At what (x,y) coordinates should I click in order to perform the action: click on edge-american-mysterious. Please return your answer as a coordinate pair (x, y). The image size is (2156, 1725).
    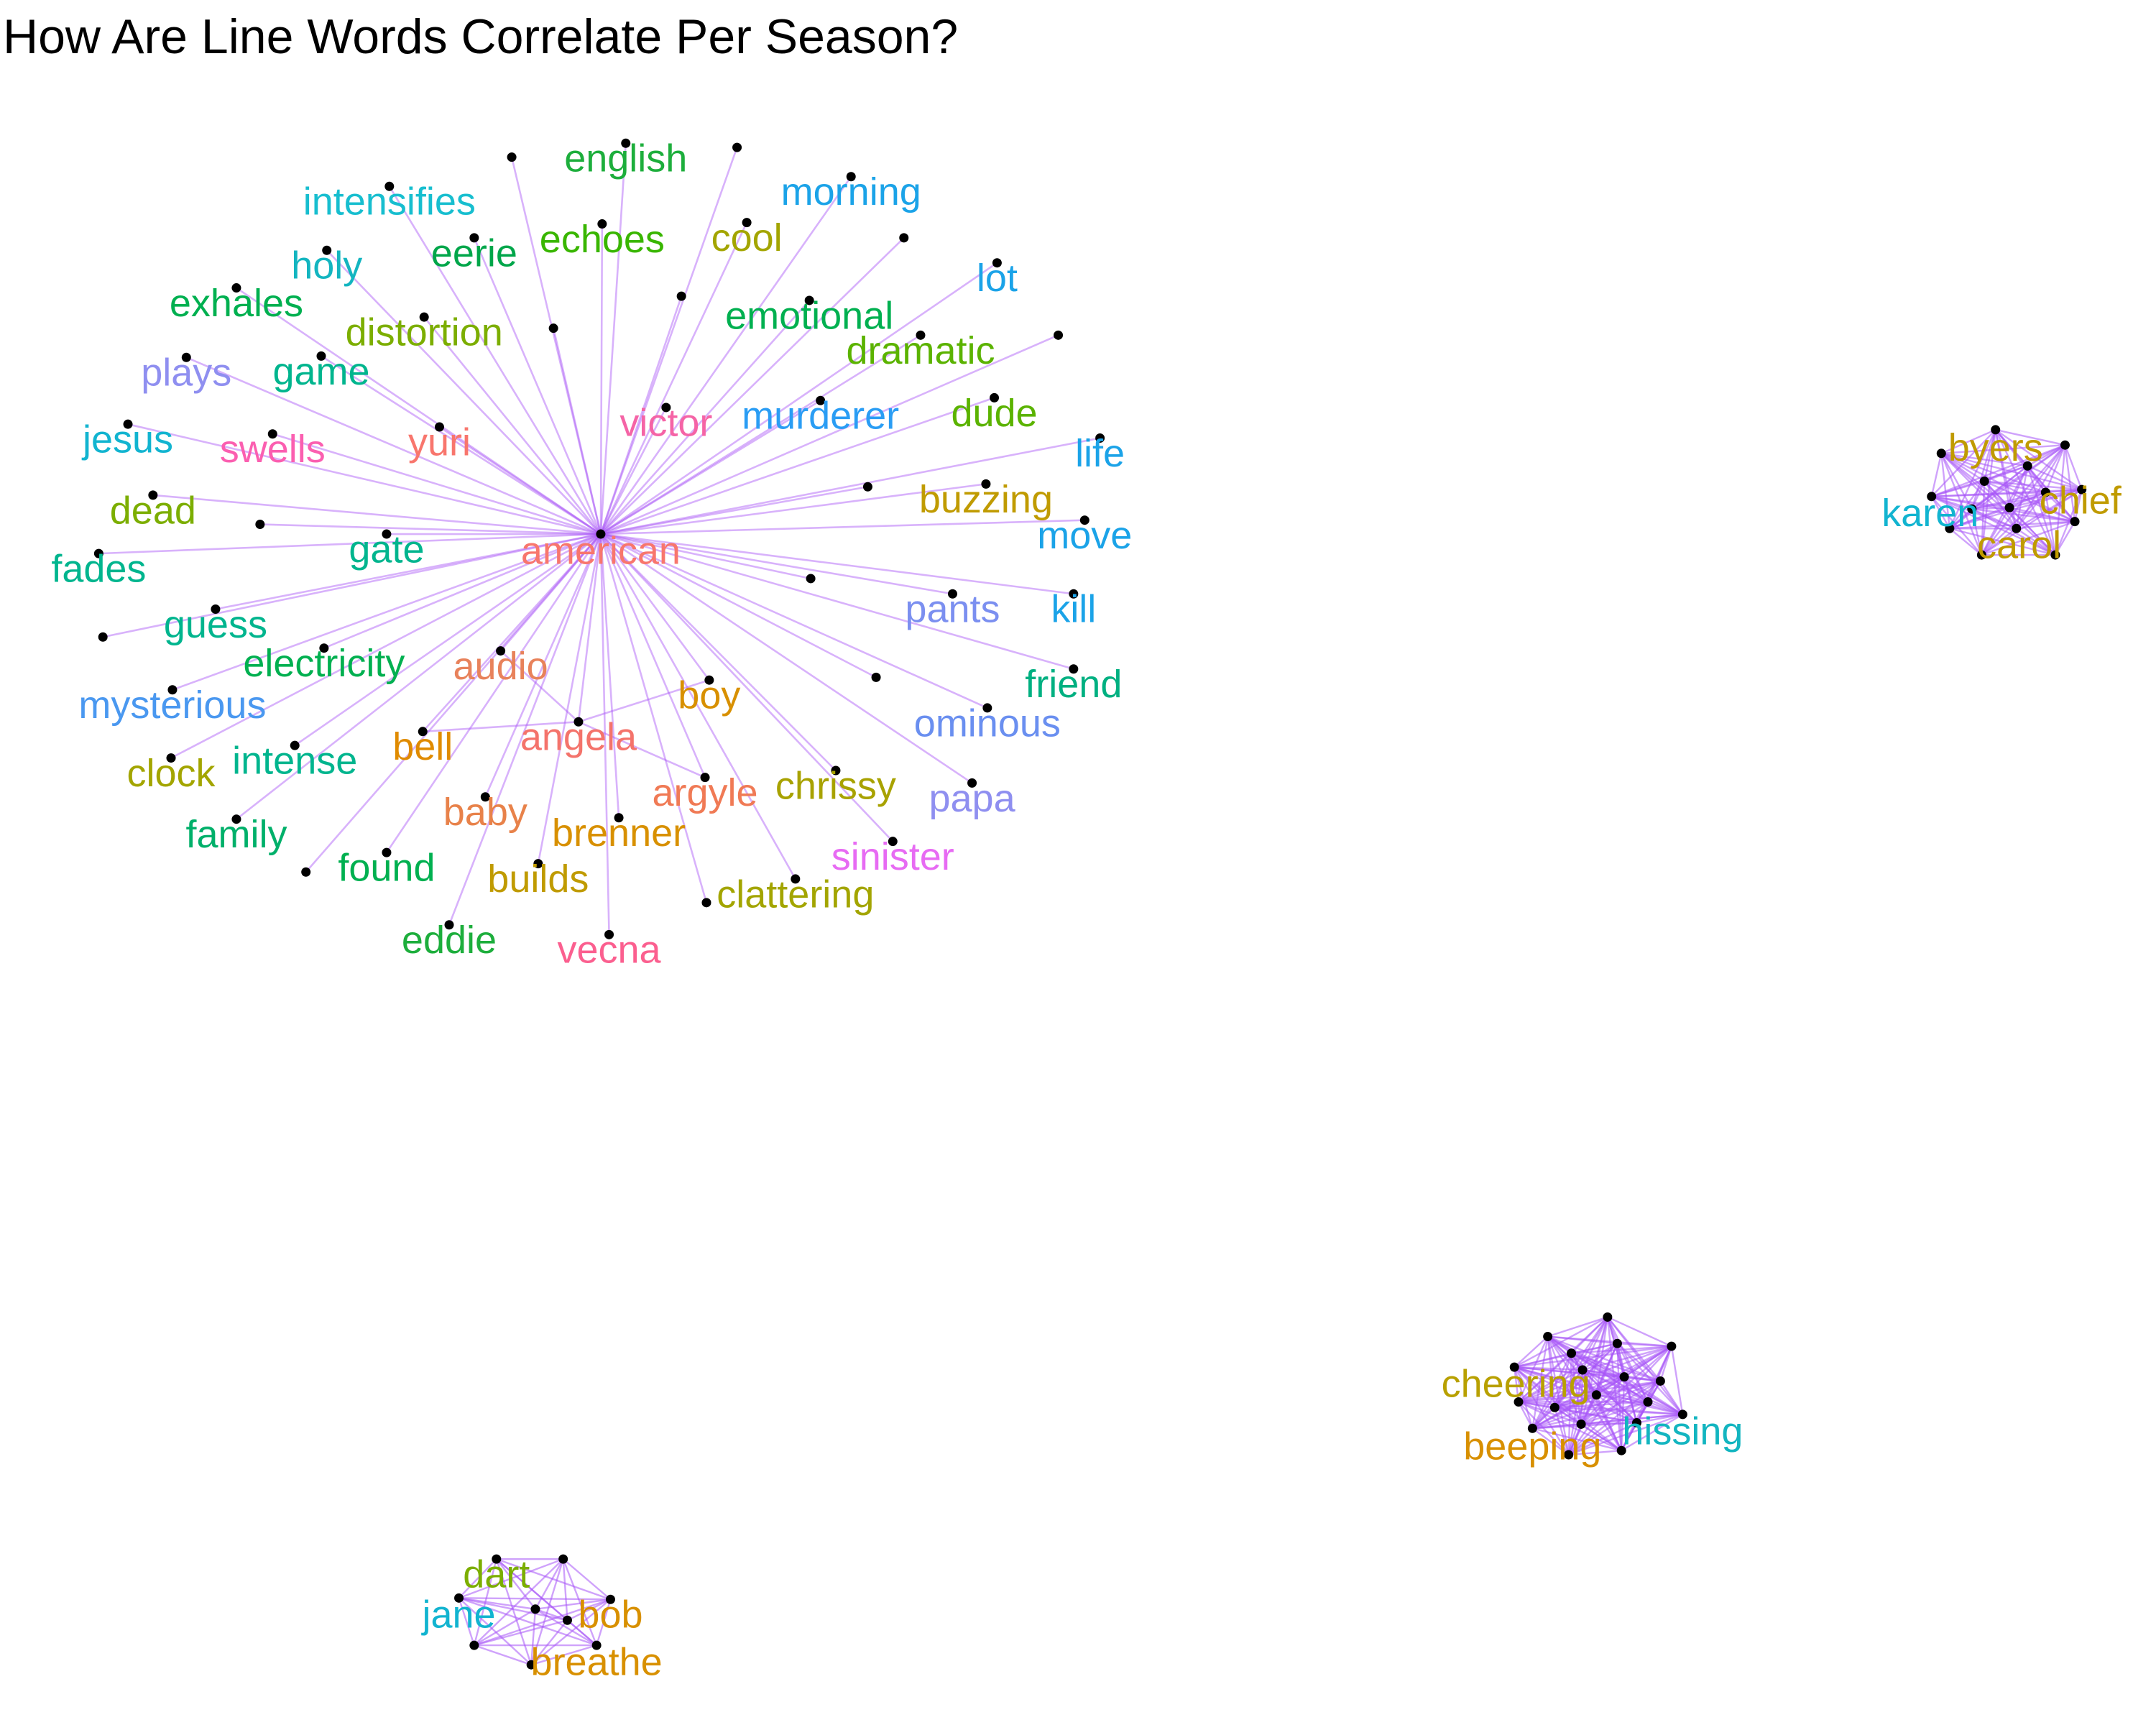
    Looking at the image, I should click on (387, 612).